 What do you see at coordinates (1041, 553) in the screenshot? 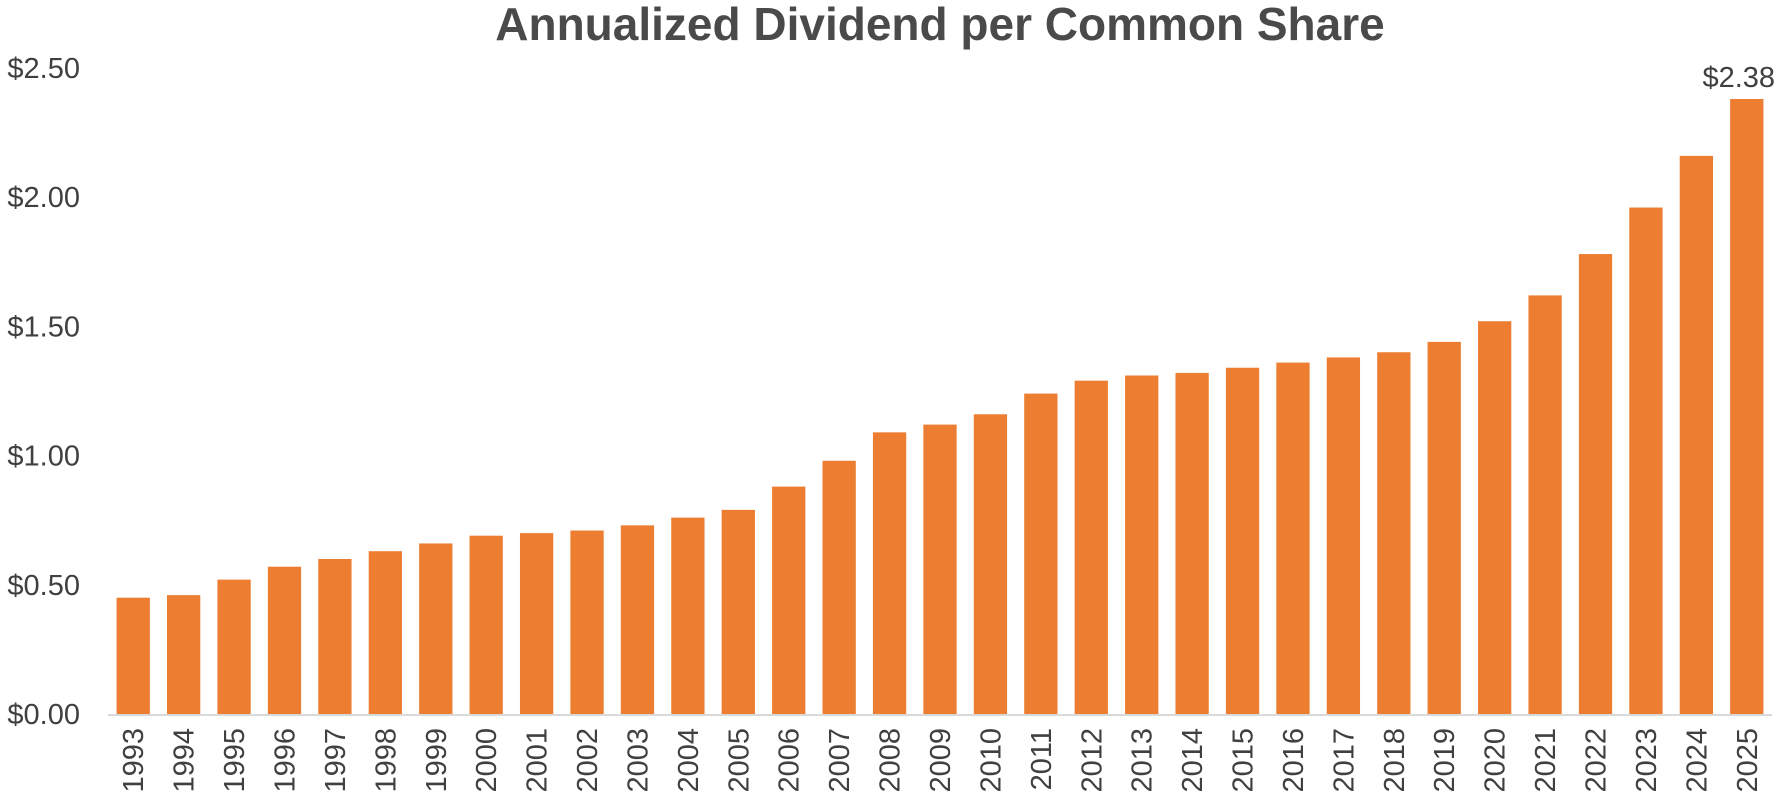
I see `bar-2011` at bounding box center [1041, 553].